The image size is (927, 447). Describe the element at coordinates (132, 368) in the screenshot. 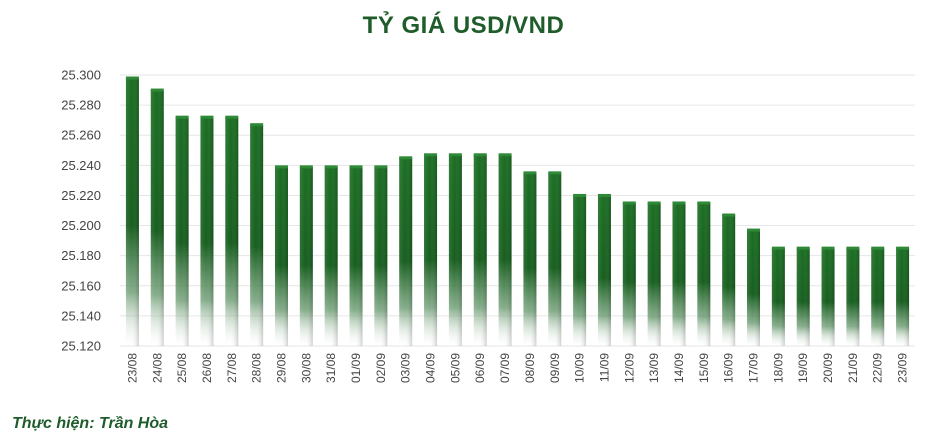

I see `x-tick-label: 23/08` at that location.